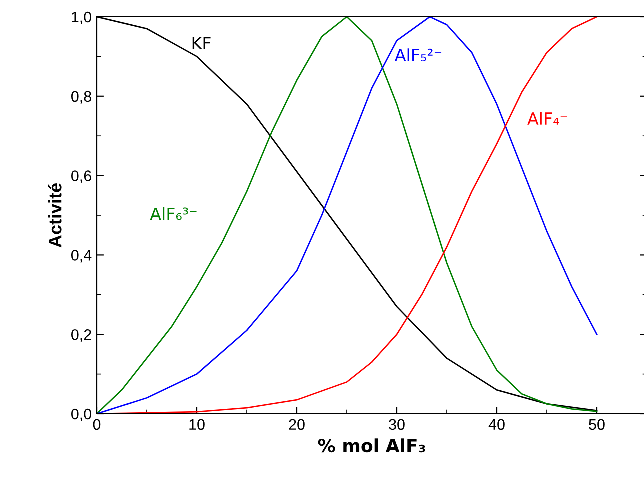 The height and width of the screenshot is (491, 644). I want to click on y-tick-label: 0,2, so click(82, 335).